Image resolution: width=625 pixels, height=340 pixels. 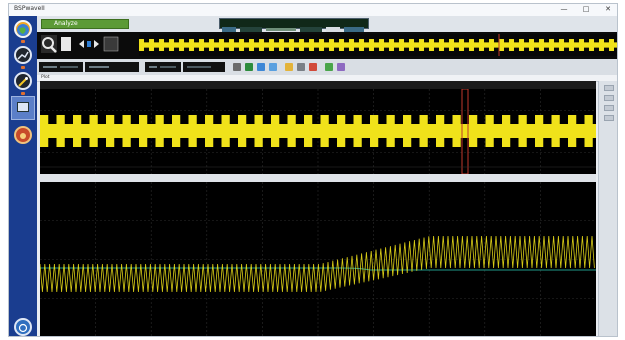 What do you see at coordinates (294, 25) in the screenshot?
I see `status-strip` at bounding box center [294, 25].